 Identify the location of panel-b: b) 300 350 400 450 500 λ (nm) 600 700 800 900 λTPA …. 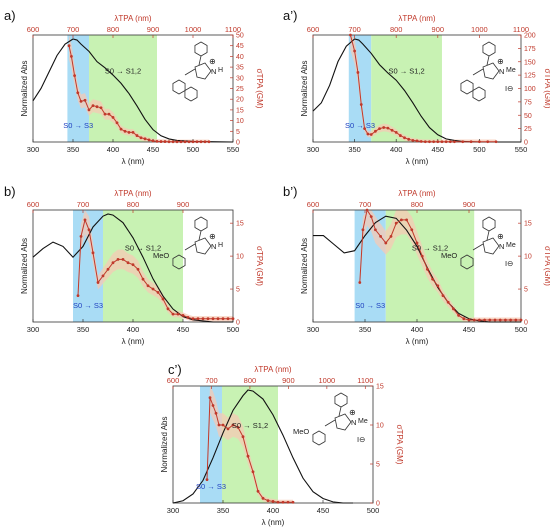
(134, 265).